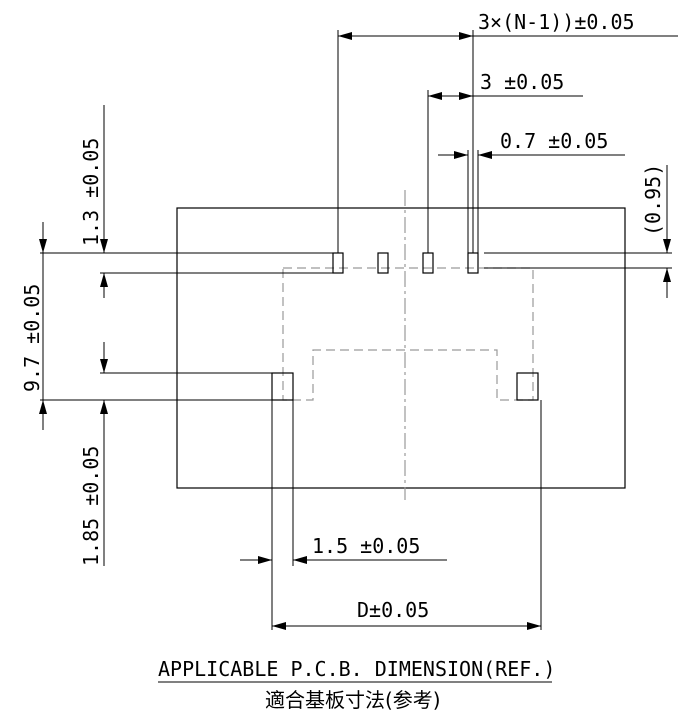 This screenshot has width=693, height=717. What do you see at coordinates (356, 669) in the screenshot?
I see `title-english: APPLICABLE P.C.B. DIMENSION(REF.)` at bounding box center [356, 669].